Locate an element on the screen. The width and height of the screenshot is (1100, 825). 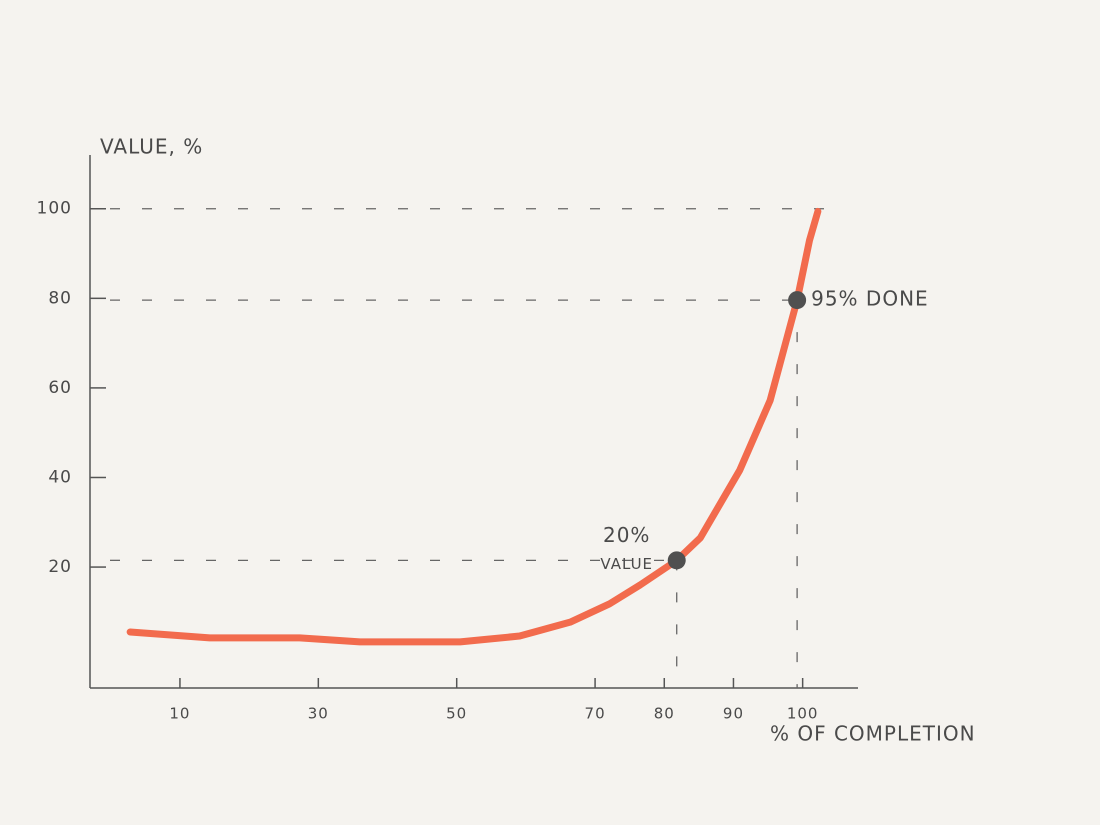
y-tick-label: 80 is located at coordinates (60, 298).